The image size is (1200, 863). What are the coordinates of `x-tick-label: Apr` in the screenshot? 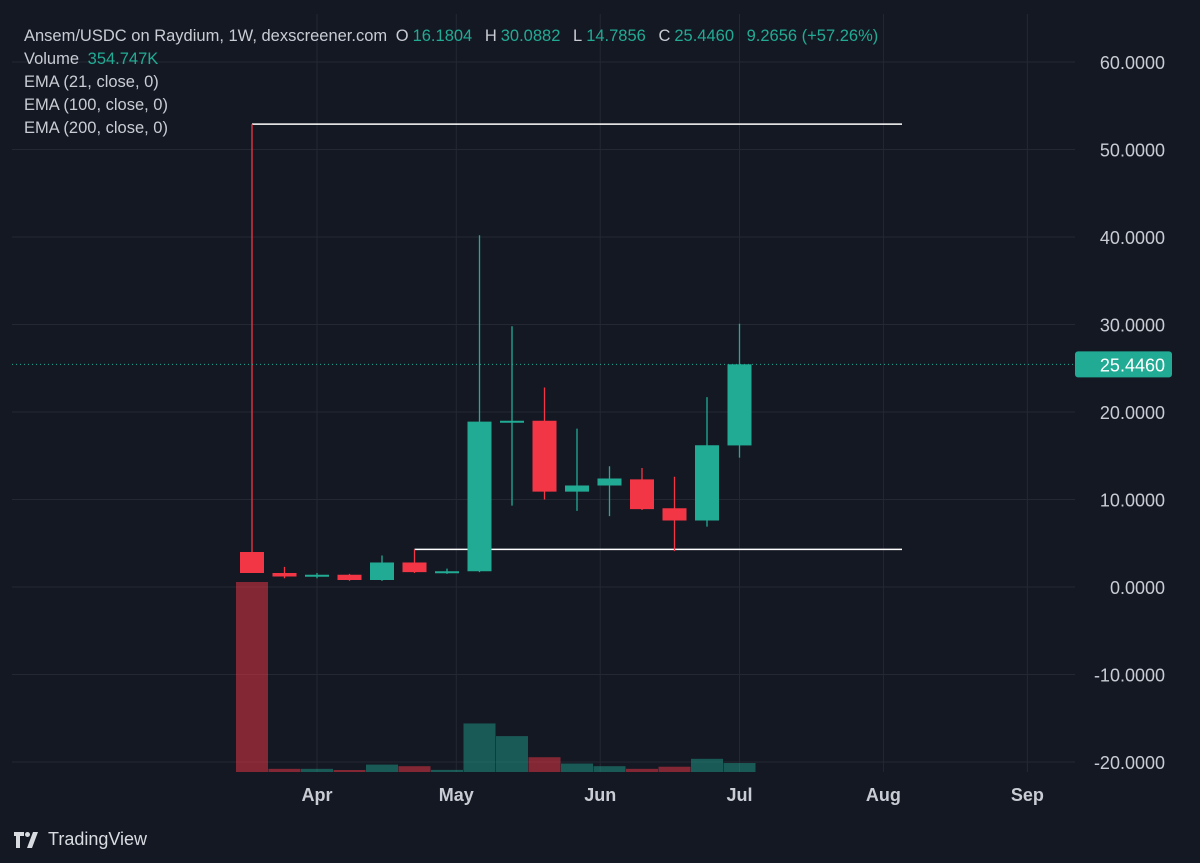 It's located at (317, 795).